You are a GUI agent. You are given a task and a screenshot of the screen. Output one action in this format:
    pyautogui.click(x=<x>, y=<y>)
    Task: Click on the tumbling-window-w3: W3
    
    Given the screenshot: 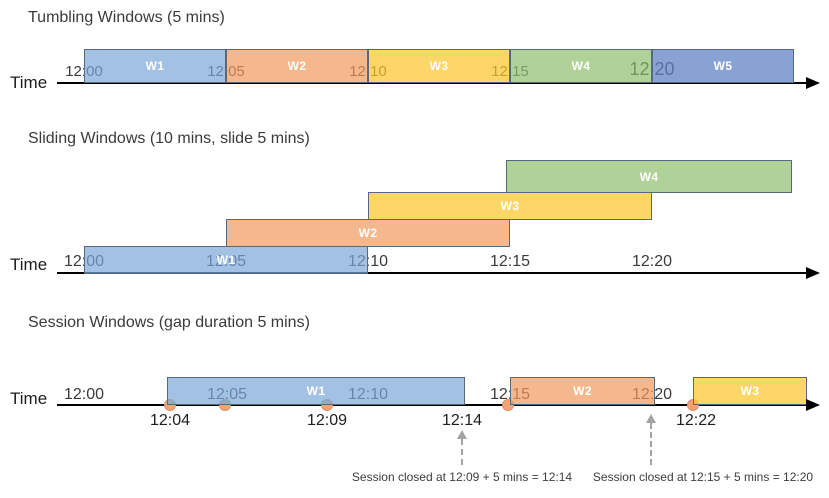 What is the action you would take?
    pyautogui.click(x=439, y=66)
    